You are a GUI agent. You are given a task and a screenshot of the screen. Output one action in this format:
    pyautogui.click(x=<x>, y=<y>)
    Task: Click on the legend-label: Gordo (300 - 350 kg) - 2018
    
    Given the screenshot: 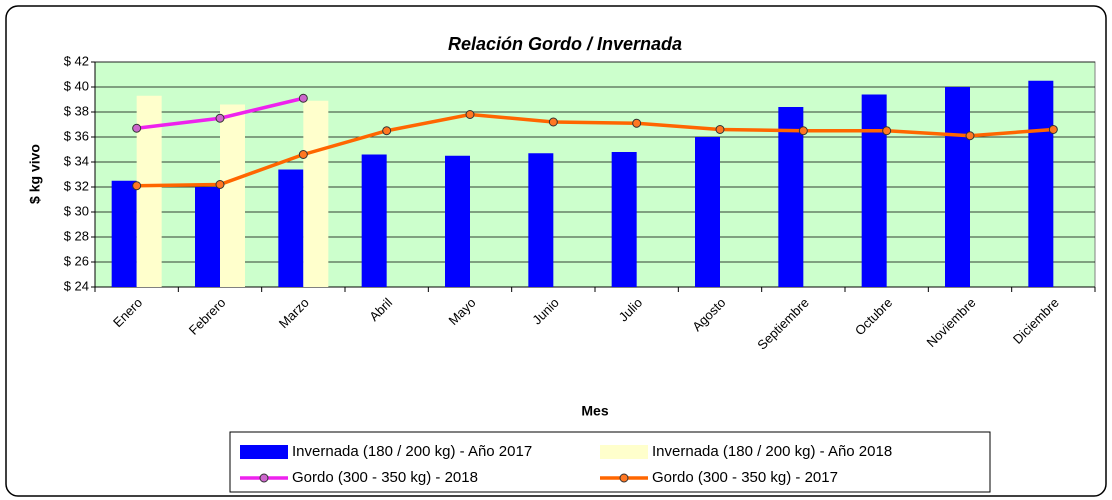 What is the action you would take?
    pyautogui.click(x=385, y=477)
    